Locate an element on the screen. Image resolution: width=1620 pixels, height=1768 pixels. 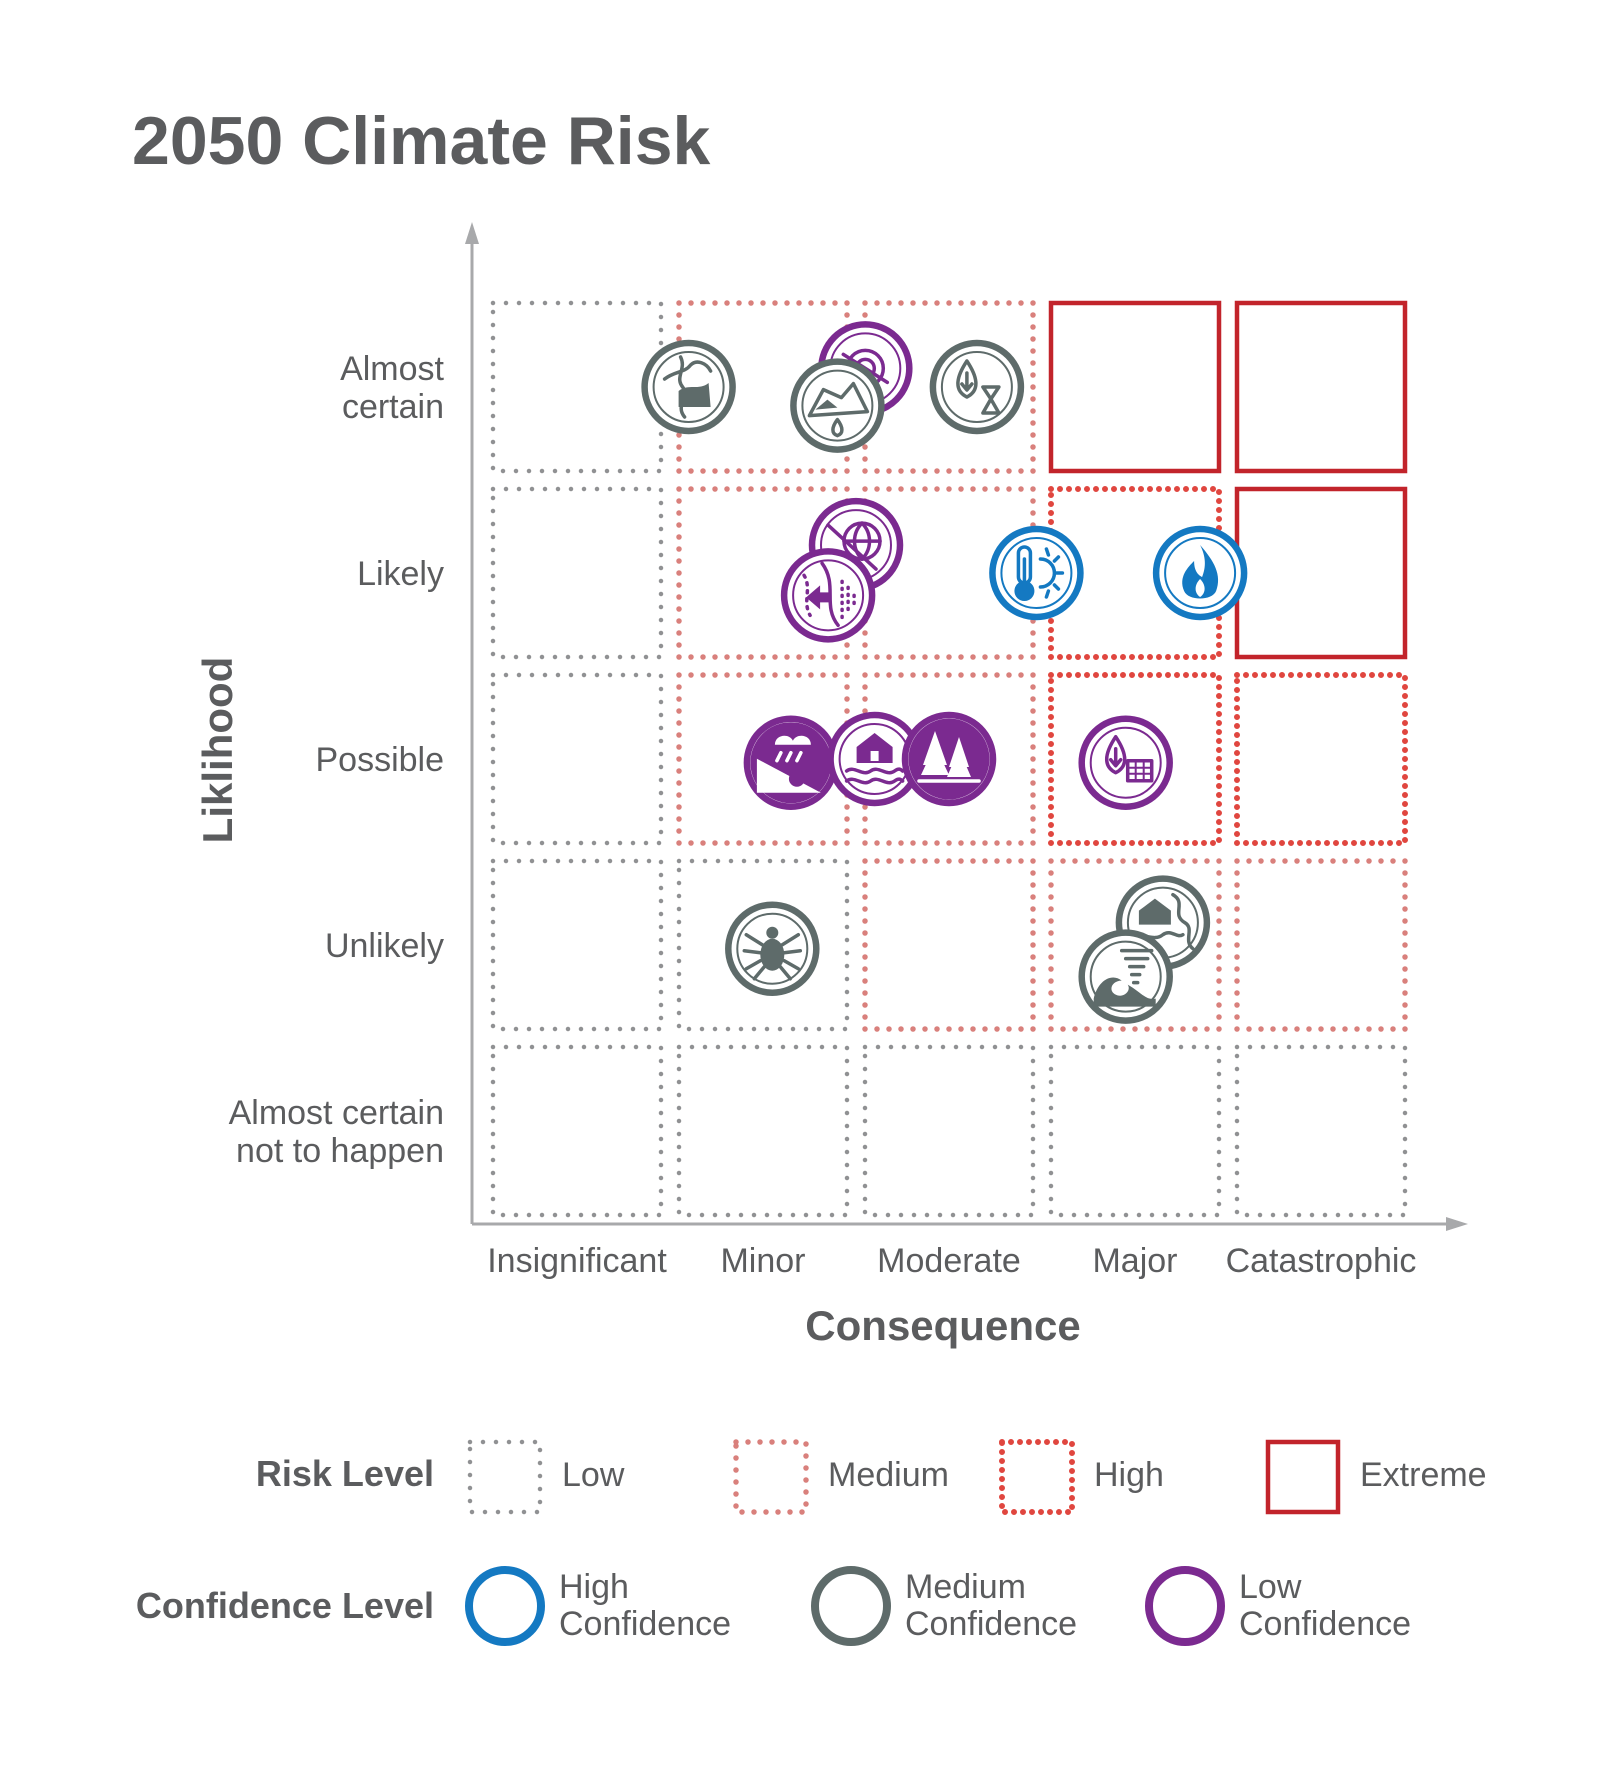
glacier-melt-icon is located at coordinates (837, 405).